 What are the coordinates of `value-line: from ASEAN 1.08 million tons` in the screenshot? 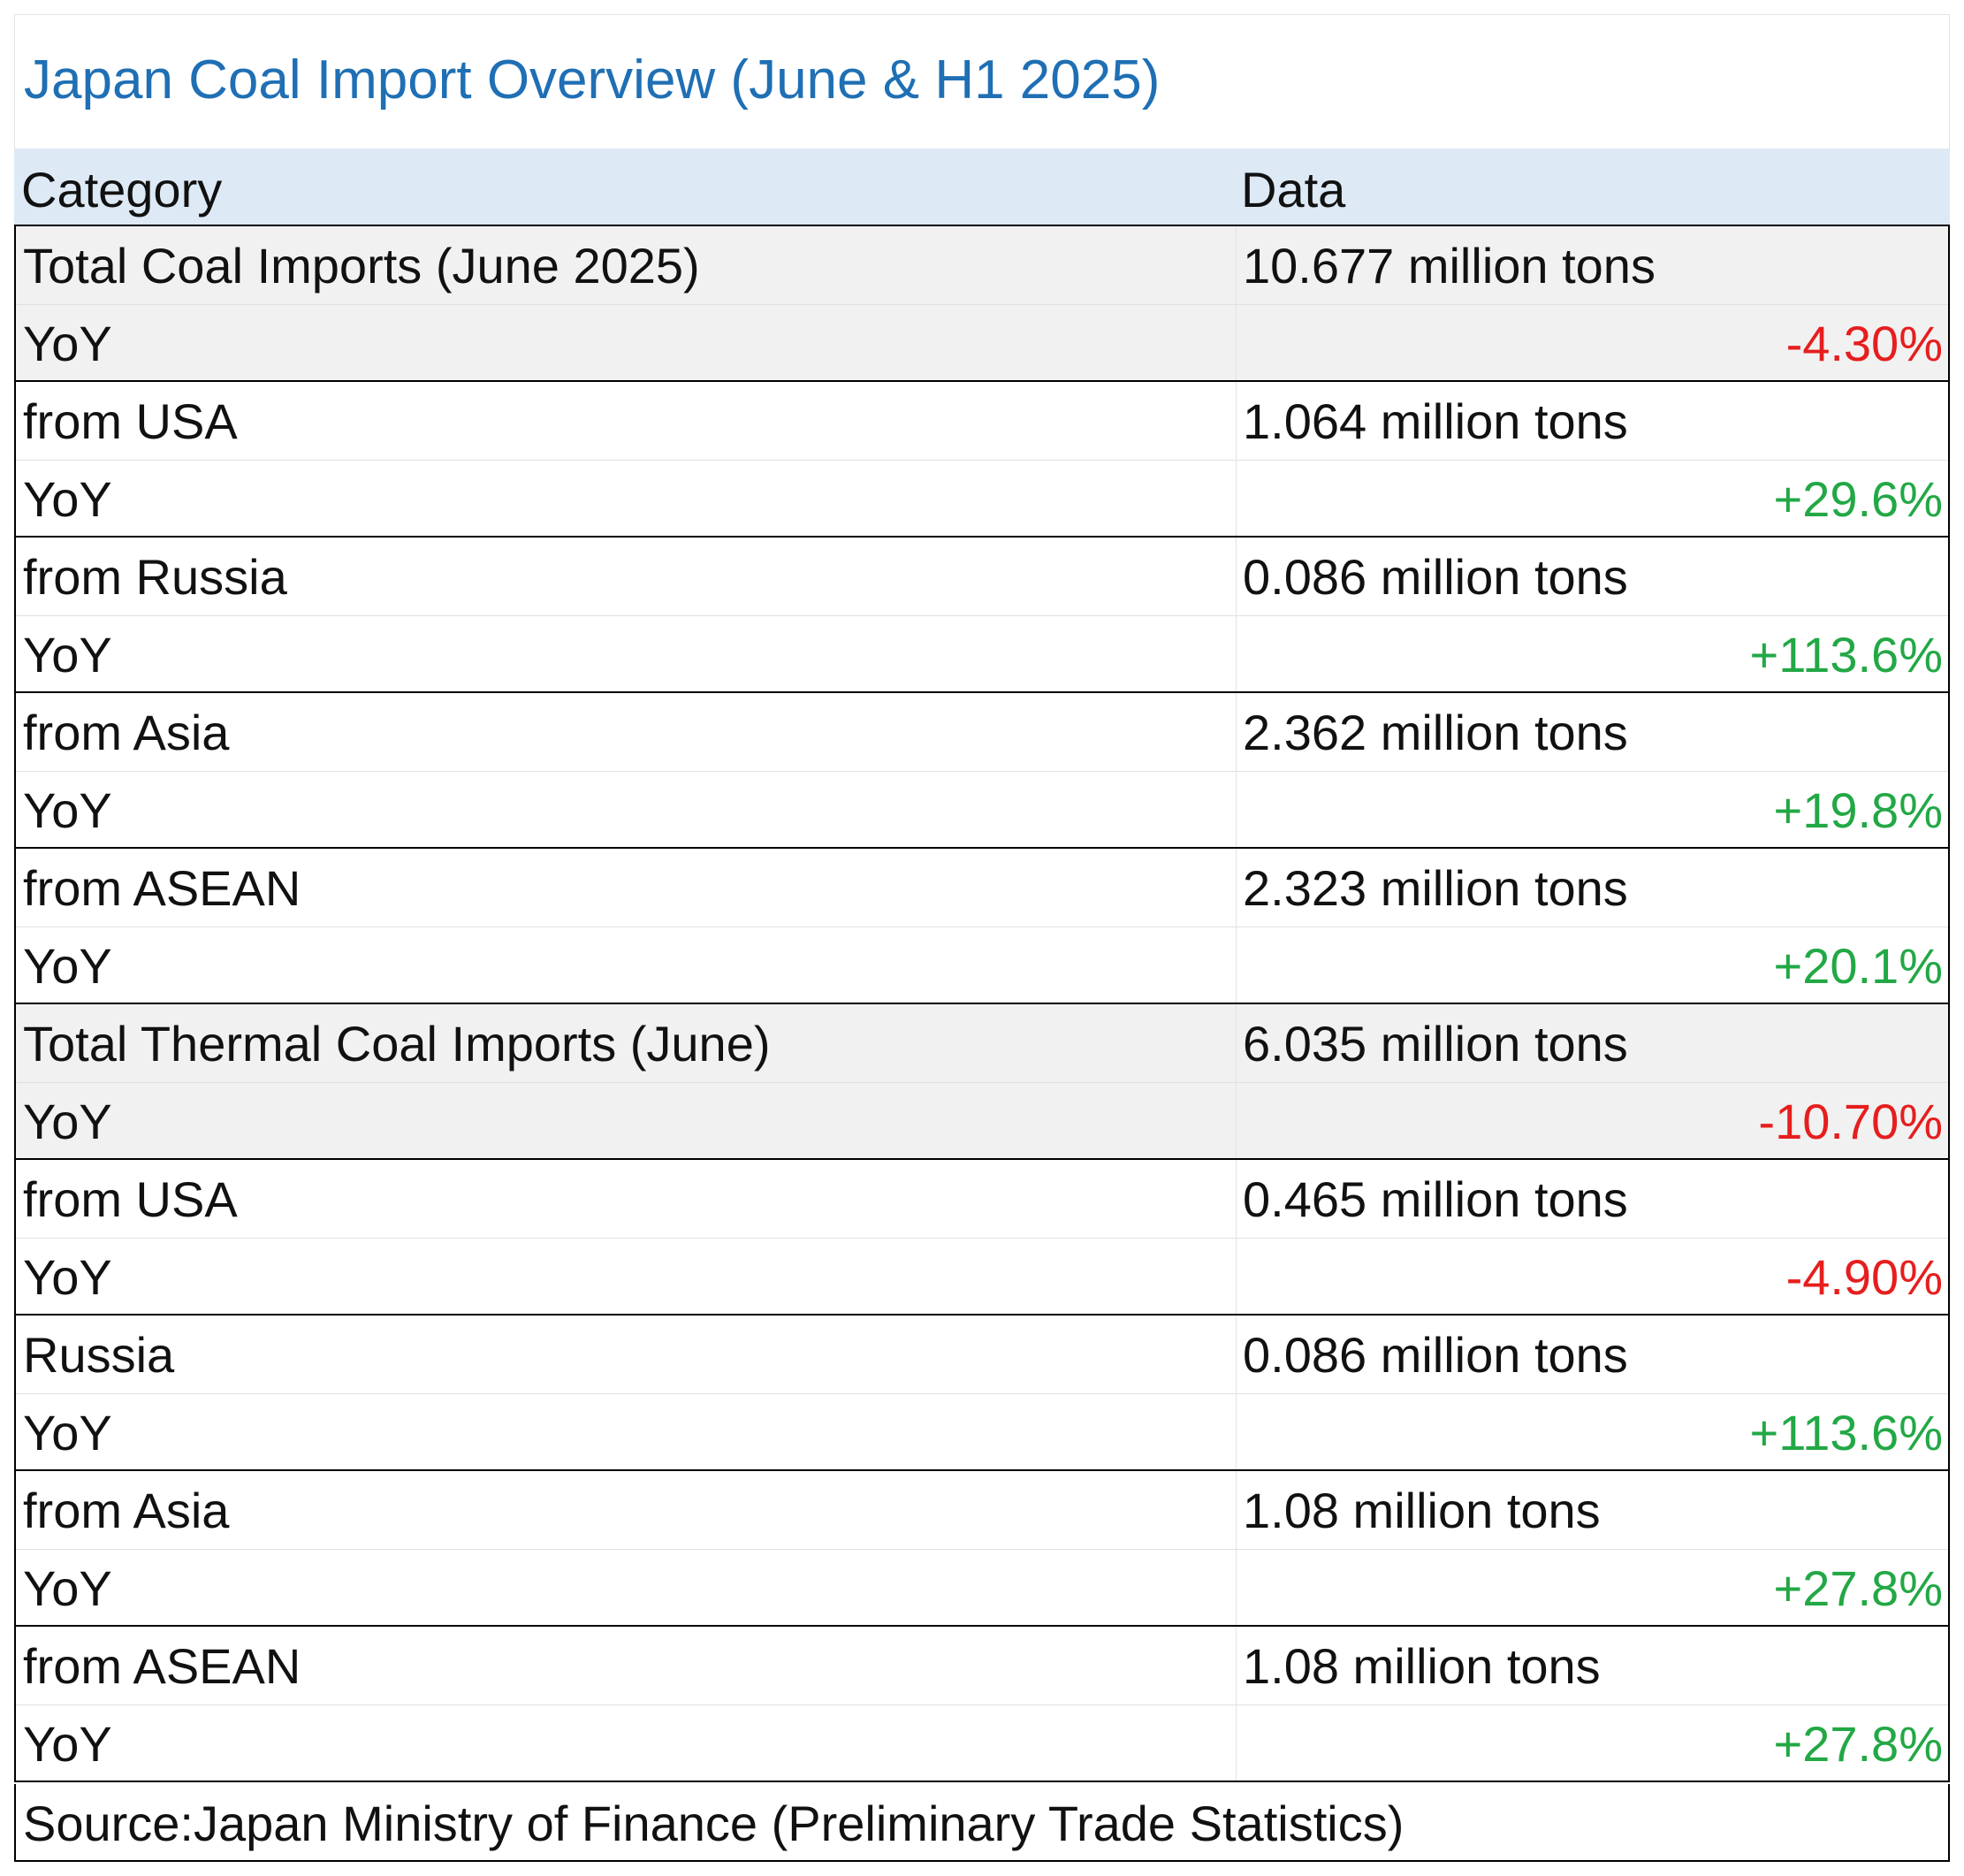 It's located at (982, 1666).